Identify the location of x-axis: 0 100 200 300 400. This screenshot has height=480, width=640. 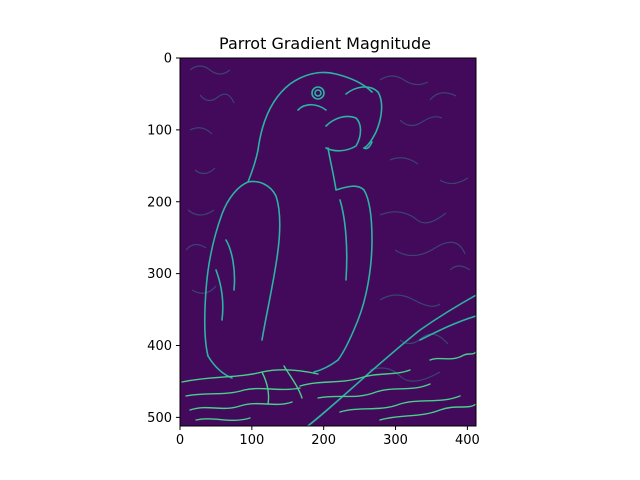
(328, 437).